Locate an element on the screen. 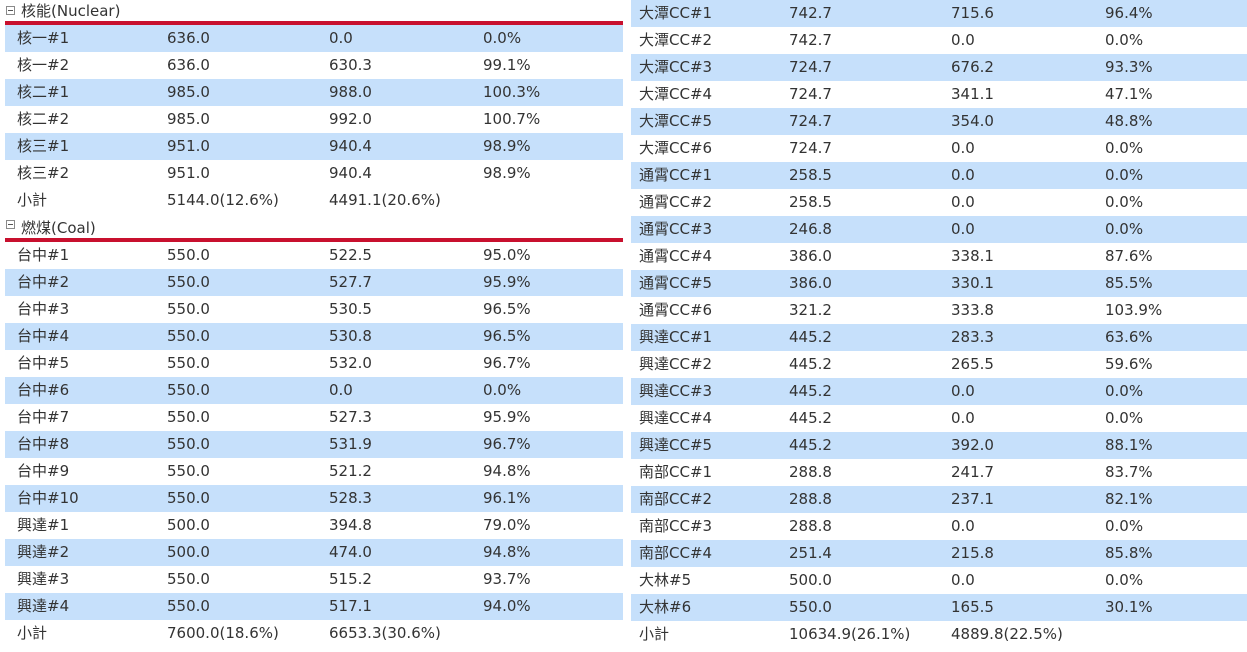  table-row: 通霄CC#4 386.0 338.1 87.6% is located at coordinates (939, 256).